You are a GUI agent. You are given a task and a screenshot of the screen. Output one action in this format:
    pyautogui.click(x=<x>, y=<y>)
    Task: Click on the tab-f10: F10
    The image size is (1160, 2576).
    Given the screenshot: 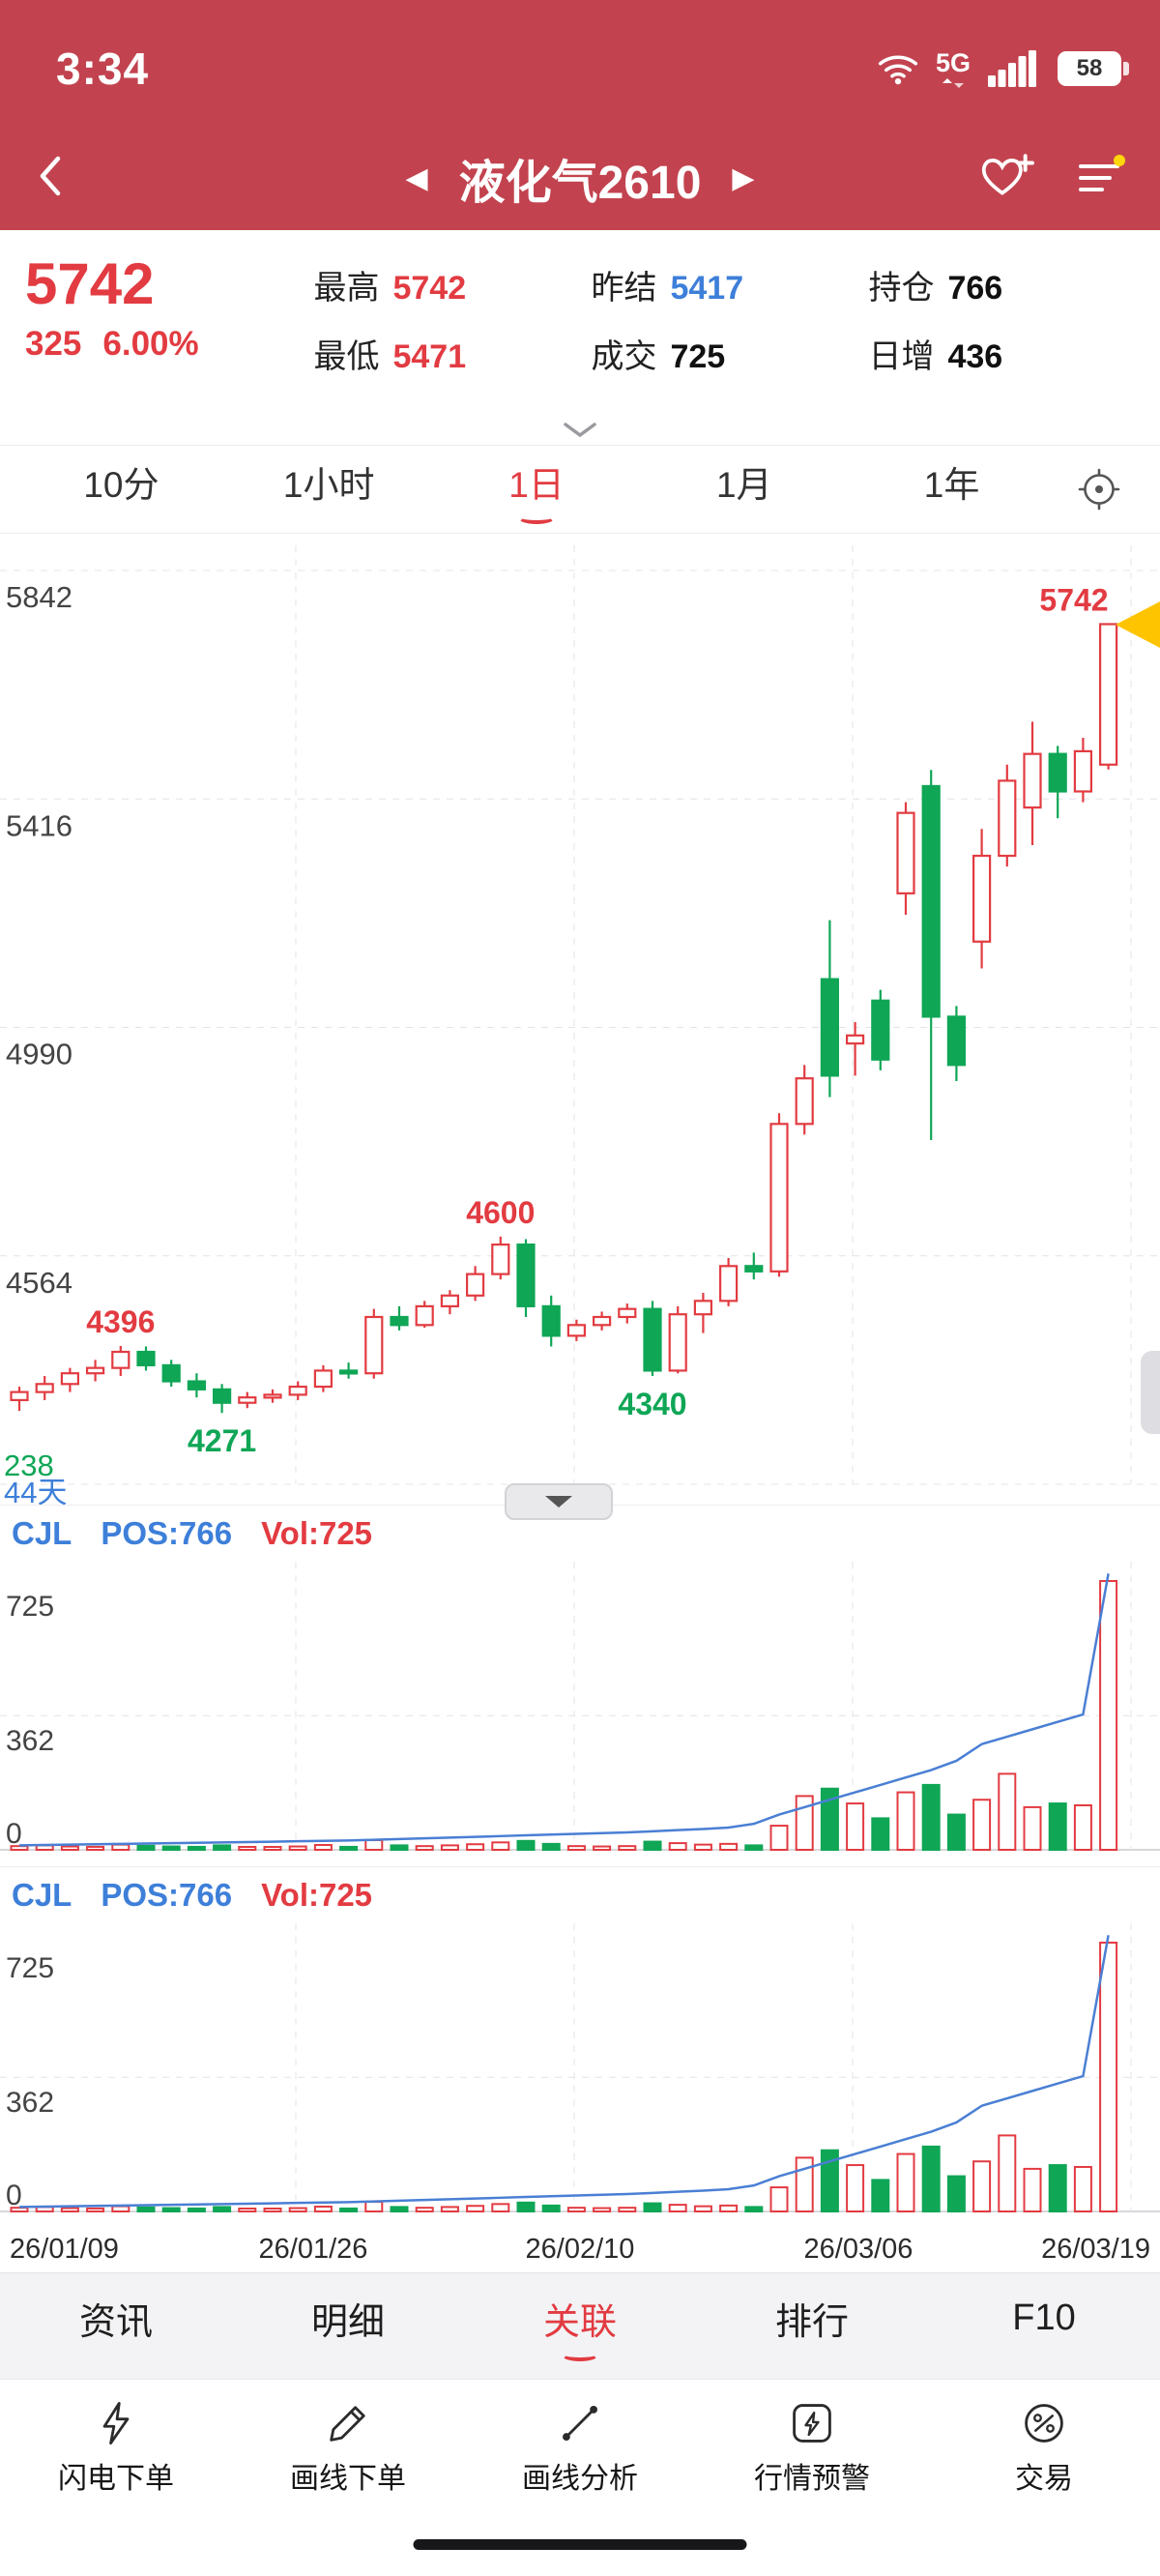 What is the action you would take?
    pyautogui.click(x=1044, y=2317)
    